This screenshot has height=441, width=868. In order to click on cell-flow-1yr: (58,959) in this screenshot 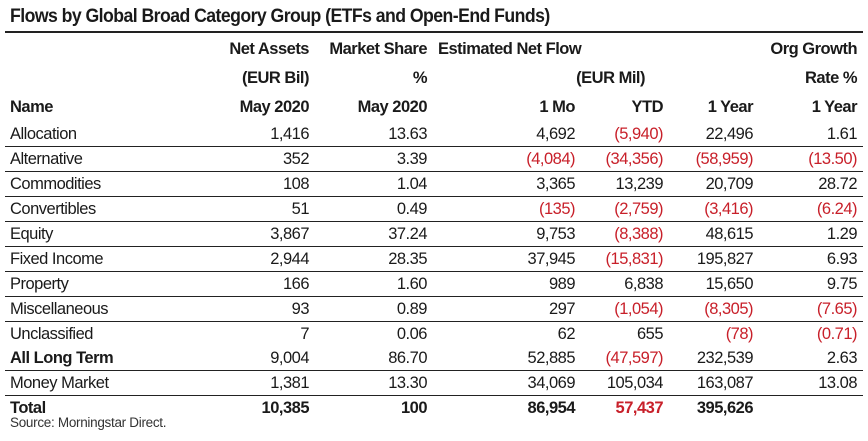, I will do `click(714, 159)`.